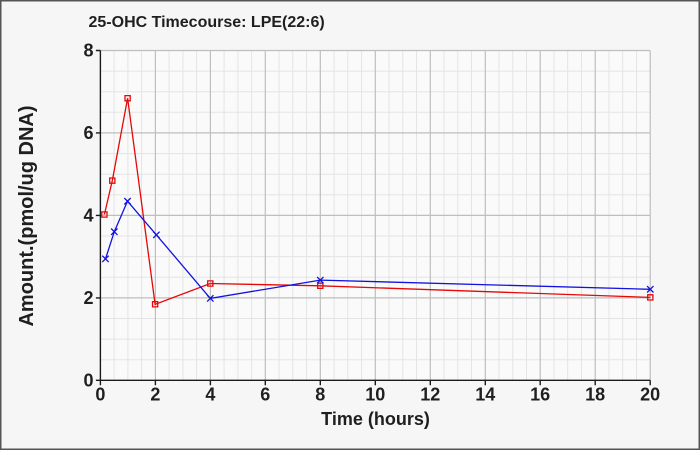 This screenshot has width=700, height=455. I want to click on svg-text: Amount.(pmol/ug DNA), so click(27, 215).